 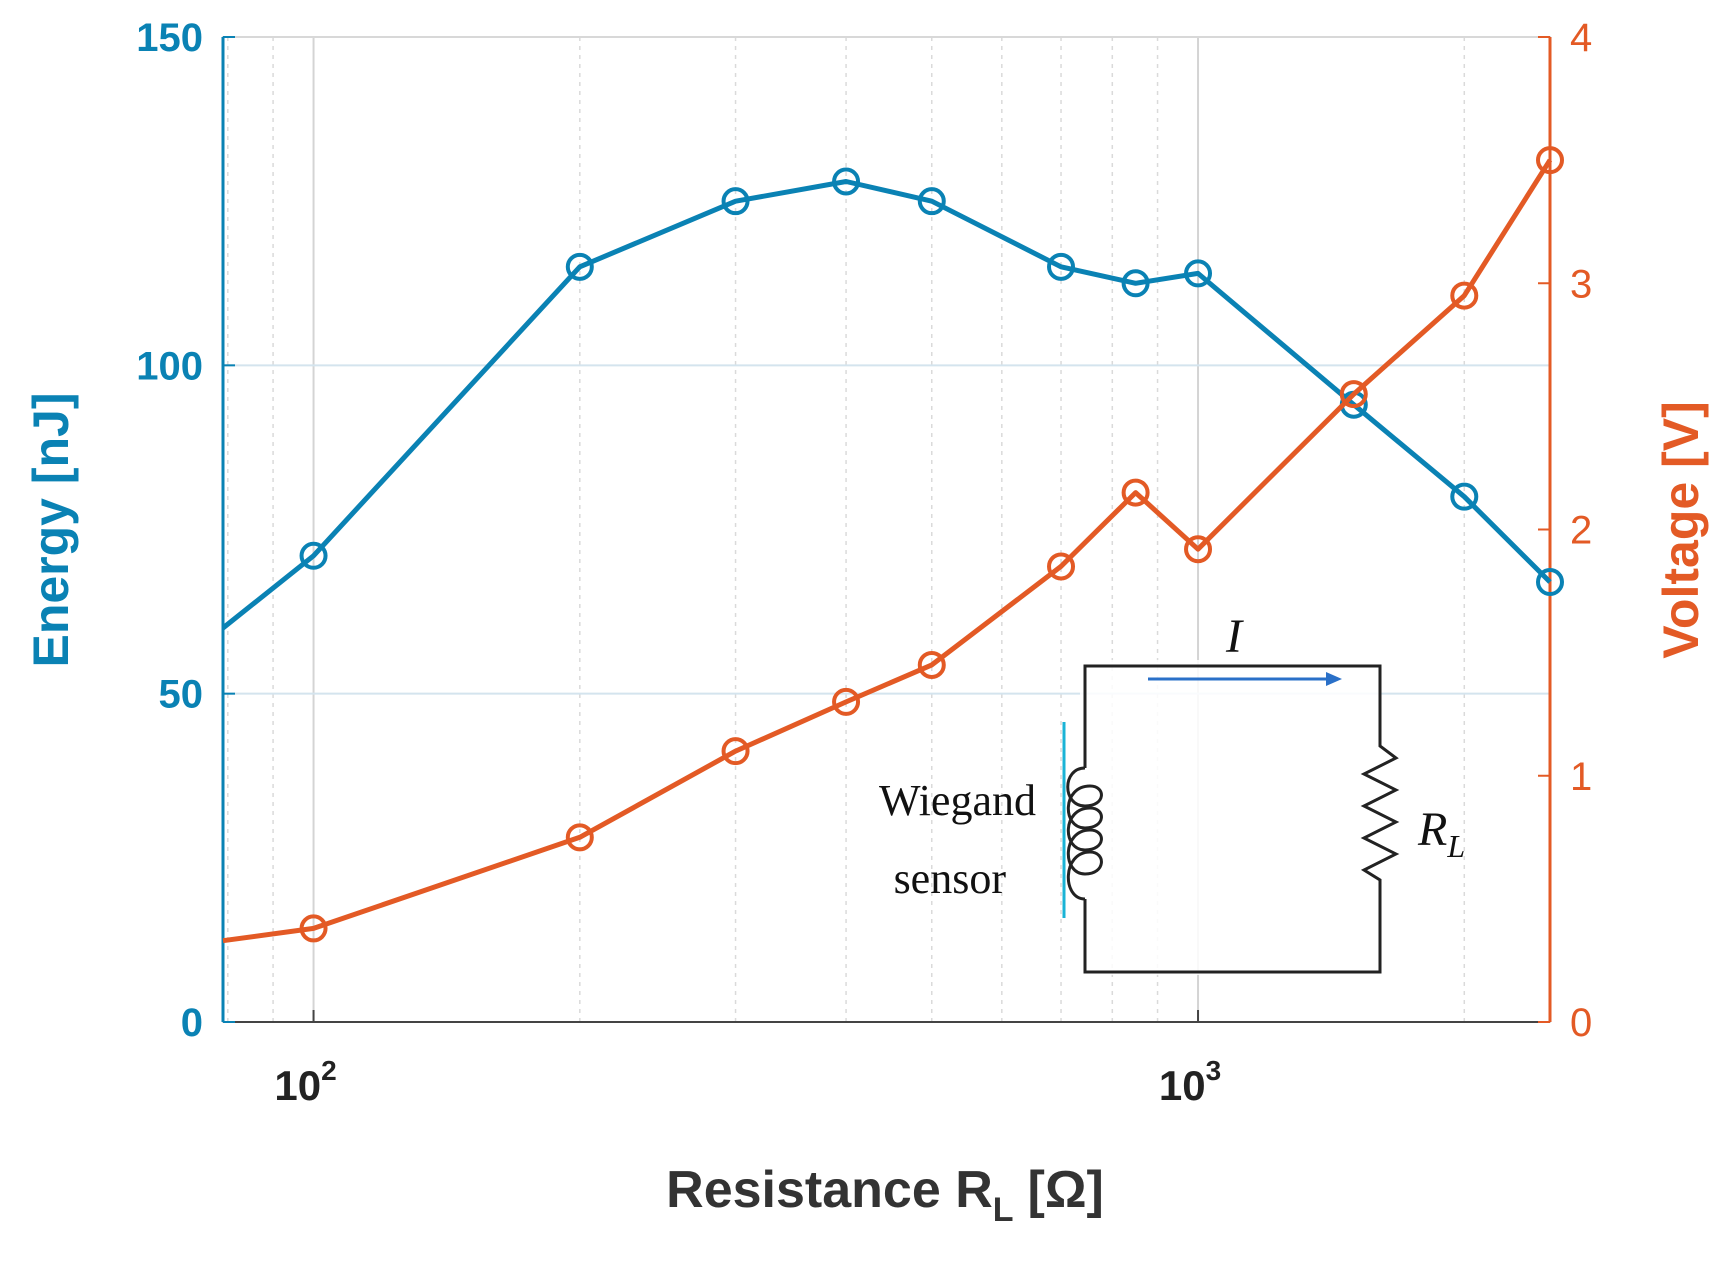 What do you see at coordinates (1581, 38) in the screenshot?
I see `right-tick-label: 4` at bounding box center [1581, 38].